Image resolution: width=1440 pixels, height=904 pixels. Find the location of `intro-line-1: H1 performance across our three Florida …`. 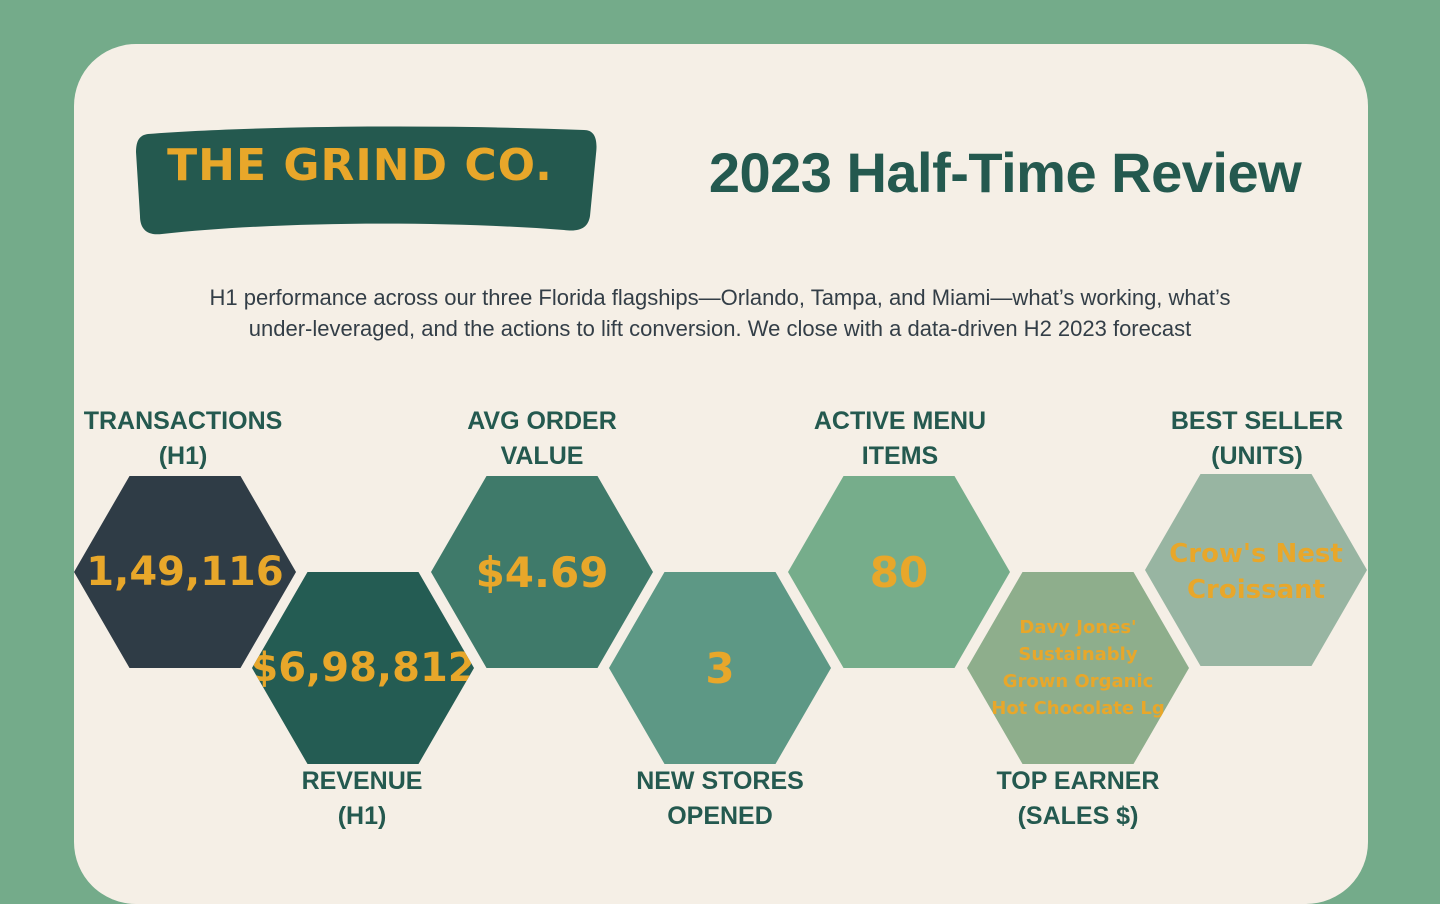

intro-line-1: H1 performance across our three Florida … is located at coordinates (720, 297).